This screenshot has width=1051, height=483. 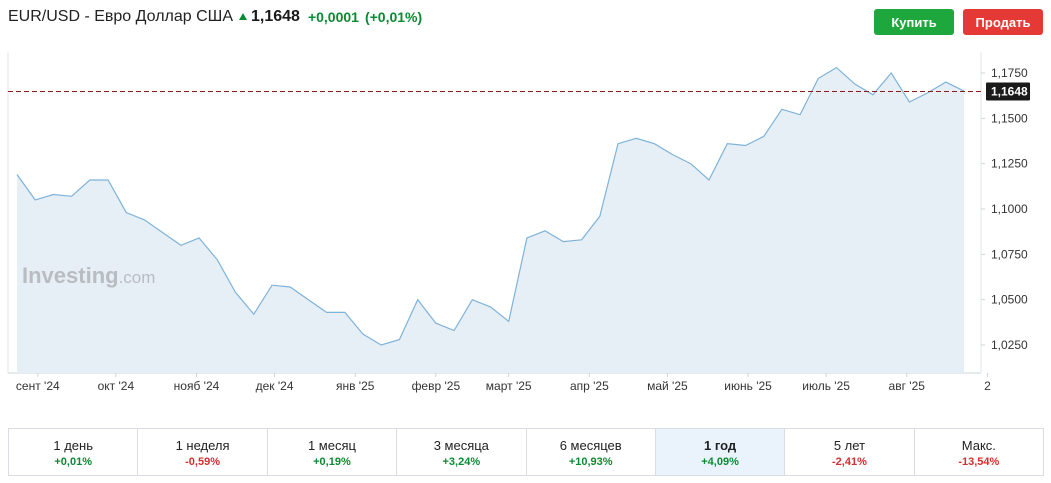 I want to click on period-change: -2,41%, so click(x=849, y=462).